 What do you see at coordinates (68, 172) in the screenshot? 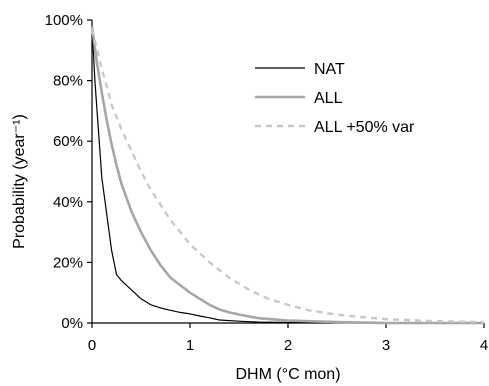
I see `y-ticks: 0% 20% 40% 60% 80% 100%` at bounding box center [68, 172].